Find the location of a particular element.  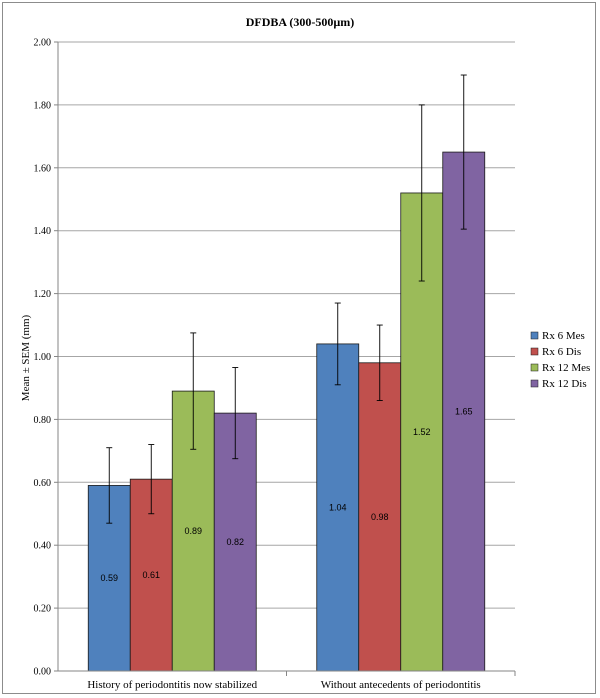

legend-label: Rx 6 Mes is located at coordinates (563, 336).